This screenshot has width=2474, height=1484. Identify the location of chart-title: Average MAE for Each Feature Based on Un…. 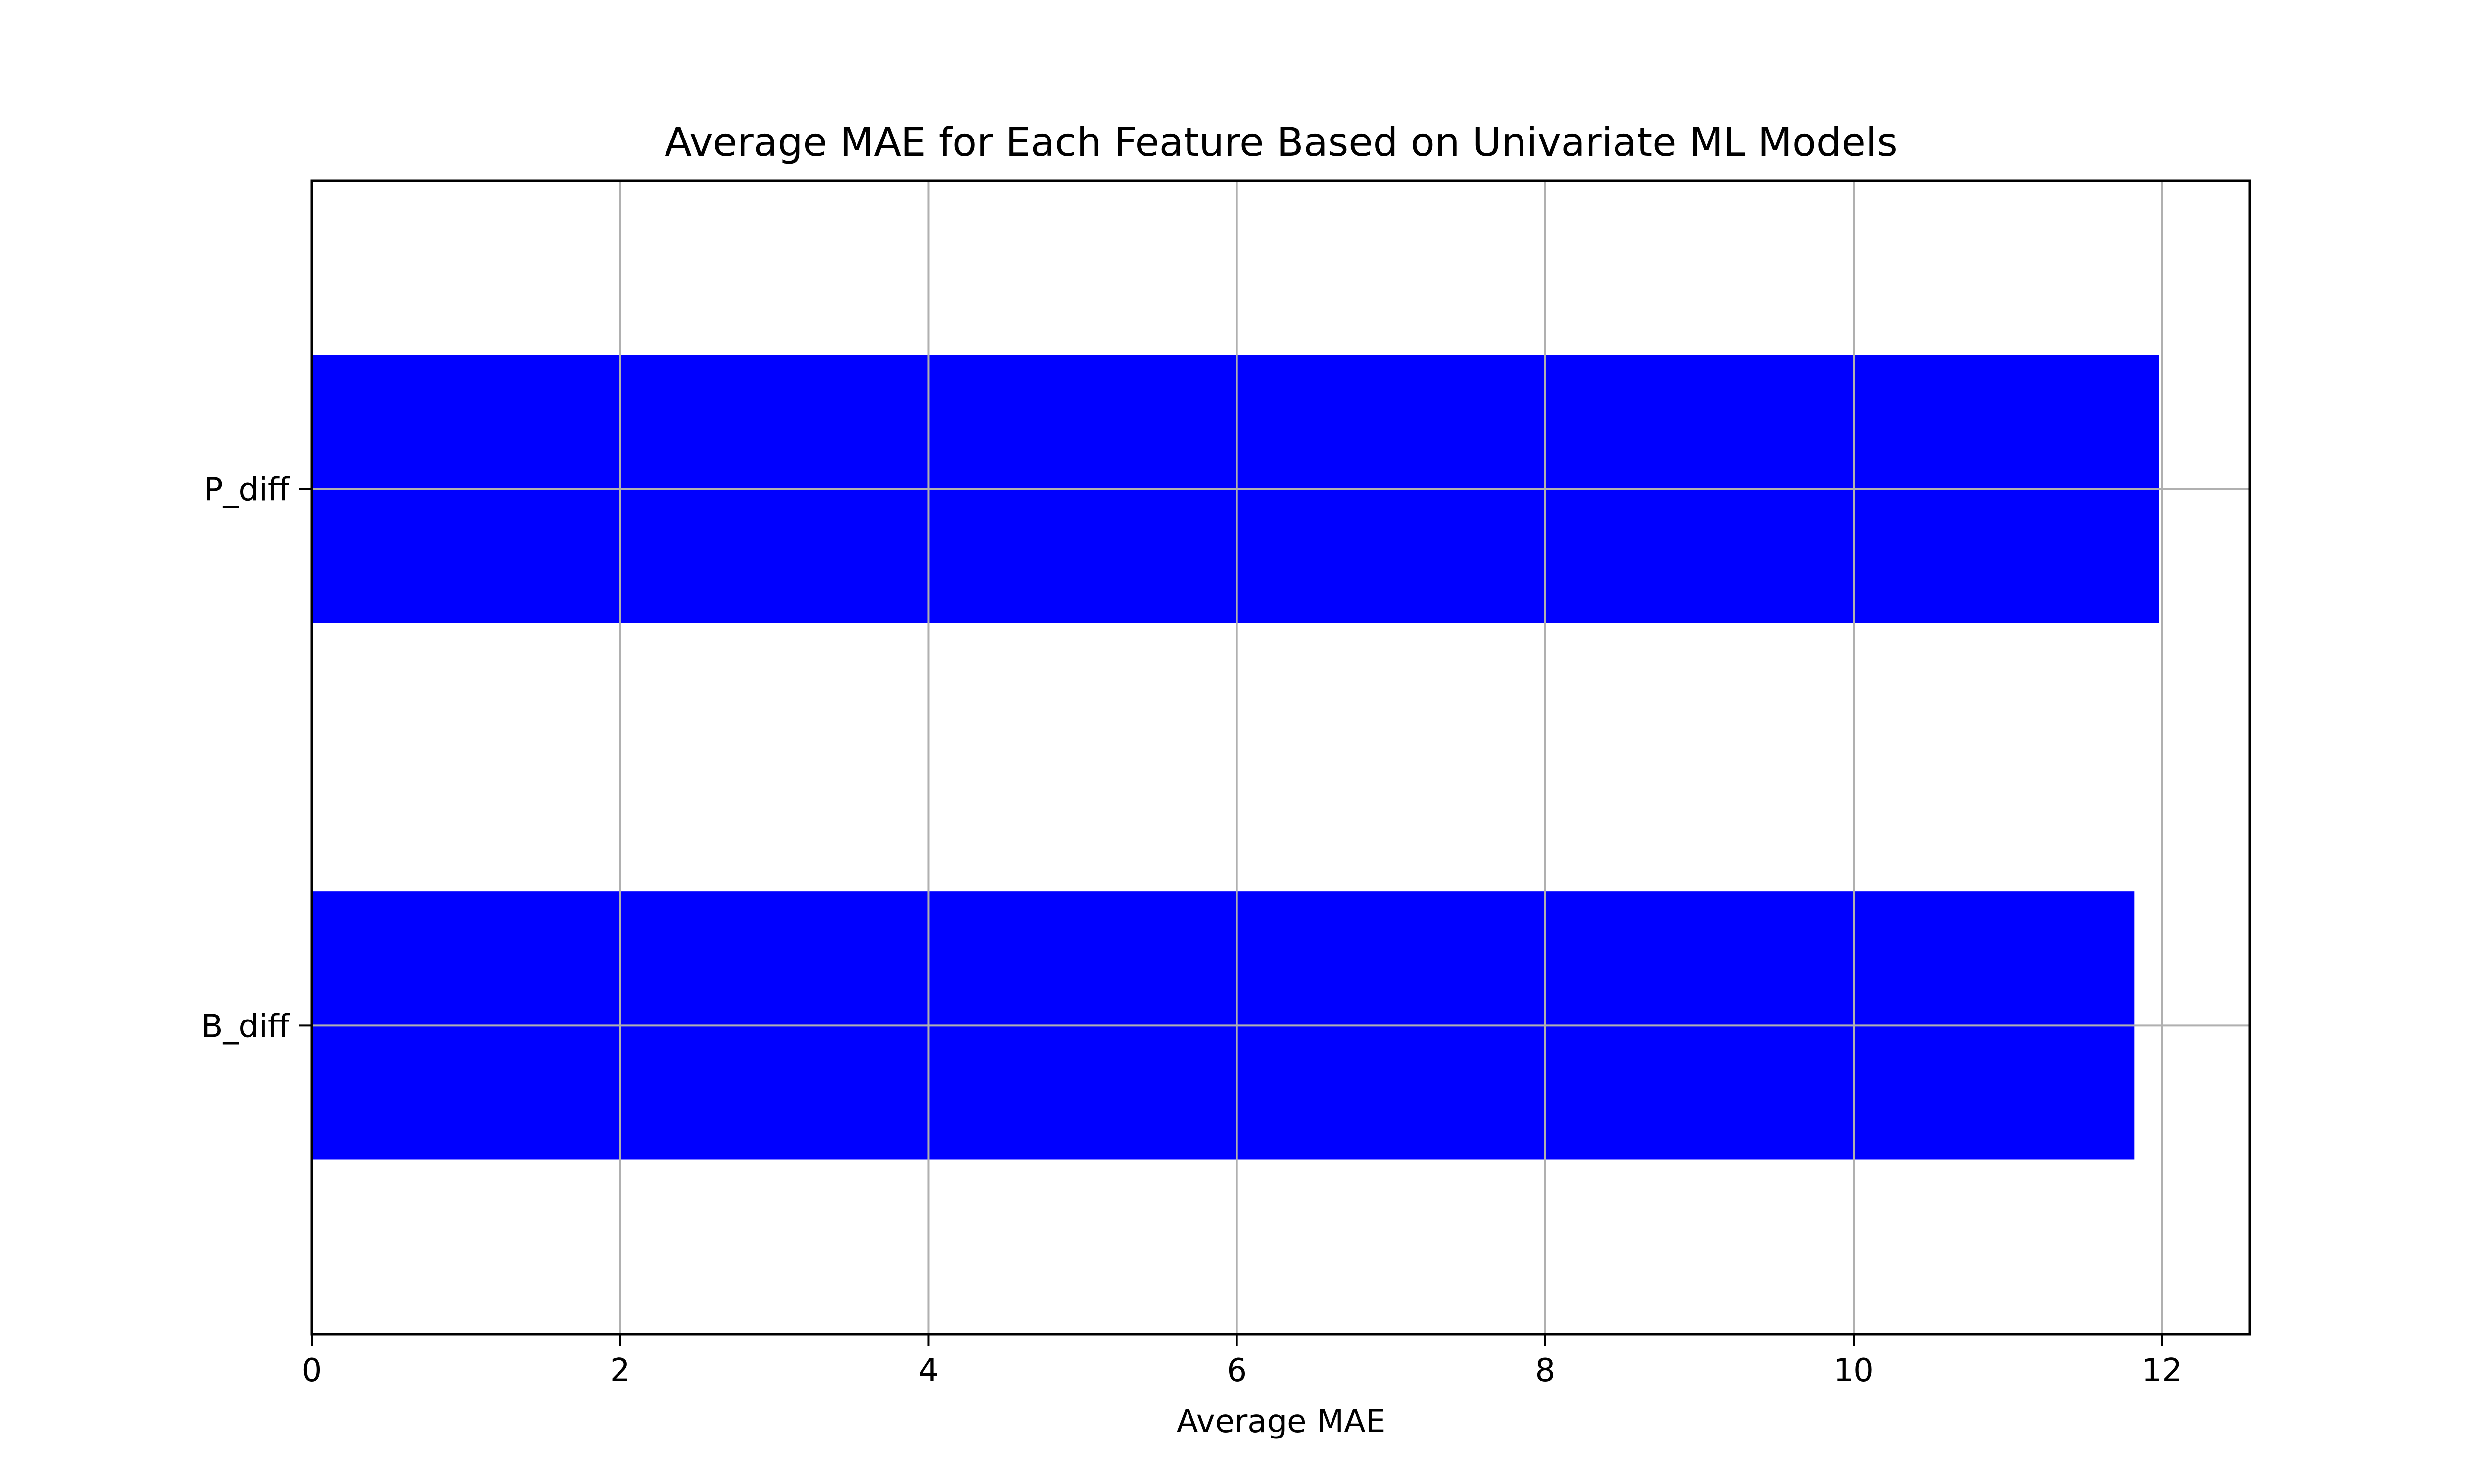
(1281, 142).